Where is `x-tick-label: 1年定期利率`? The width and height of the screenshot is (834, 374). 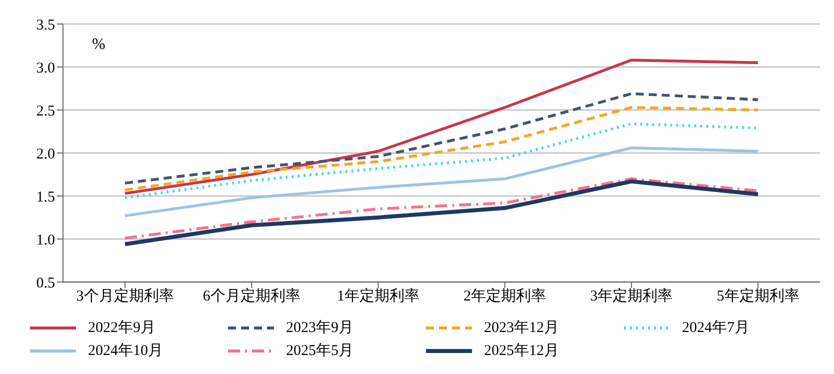
x-tick-label: 1年定期利率 is located at coordinates (378, 296).